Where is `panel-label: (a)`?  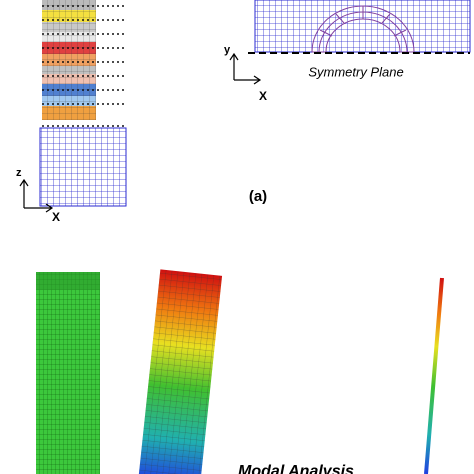
panel-label: (a) is located at coordinates (258, 196).